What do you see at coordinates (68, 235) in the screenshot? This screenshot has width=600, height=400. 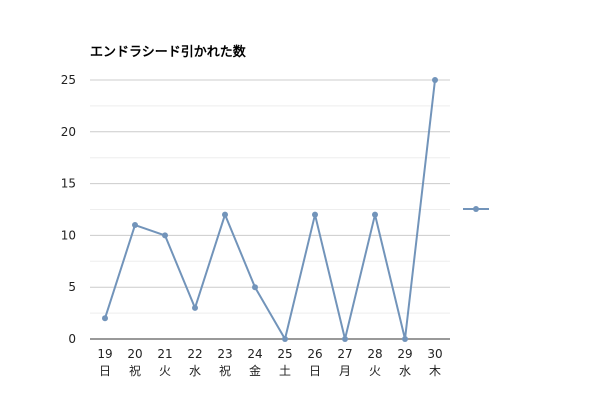 I see `y-tick-label: 10` at bounding box center [68, 235].